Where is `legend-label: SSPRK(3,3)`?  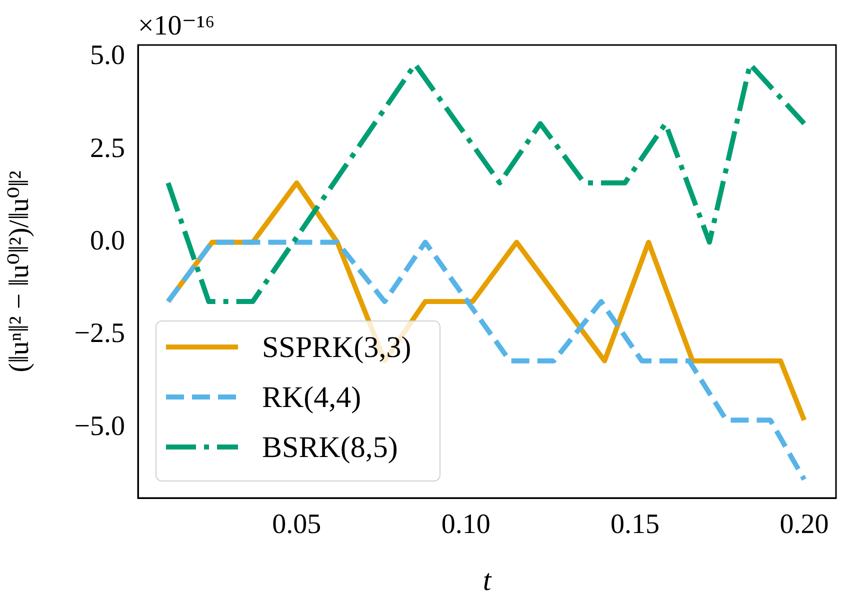 legend-label: SSPRK(3,3) is located at coordinates (337, 347).